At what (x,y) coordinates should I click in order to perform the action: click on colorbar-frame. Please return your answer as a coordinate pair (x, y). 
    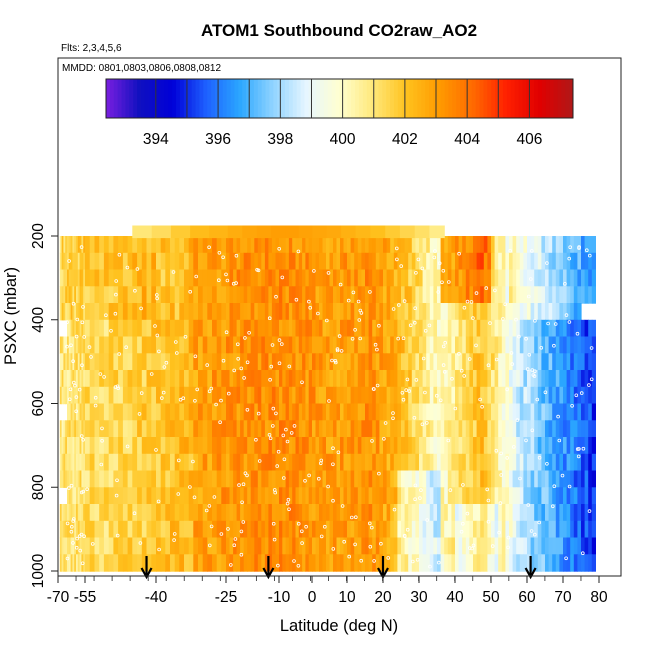
    Looking at the image, I should click on (339, 98).